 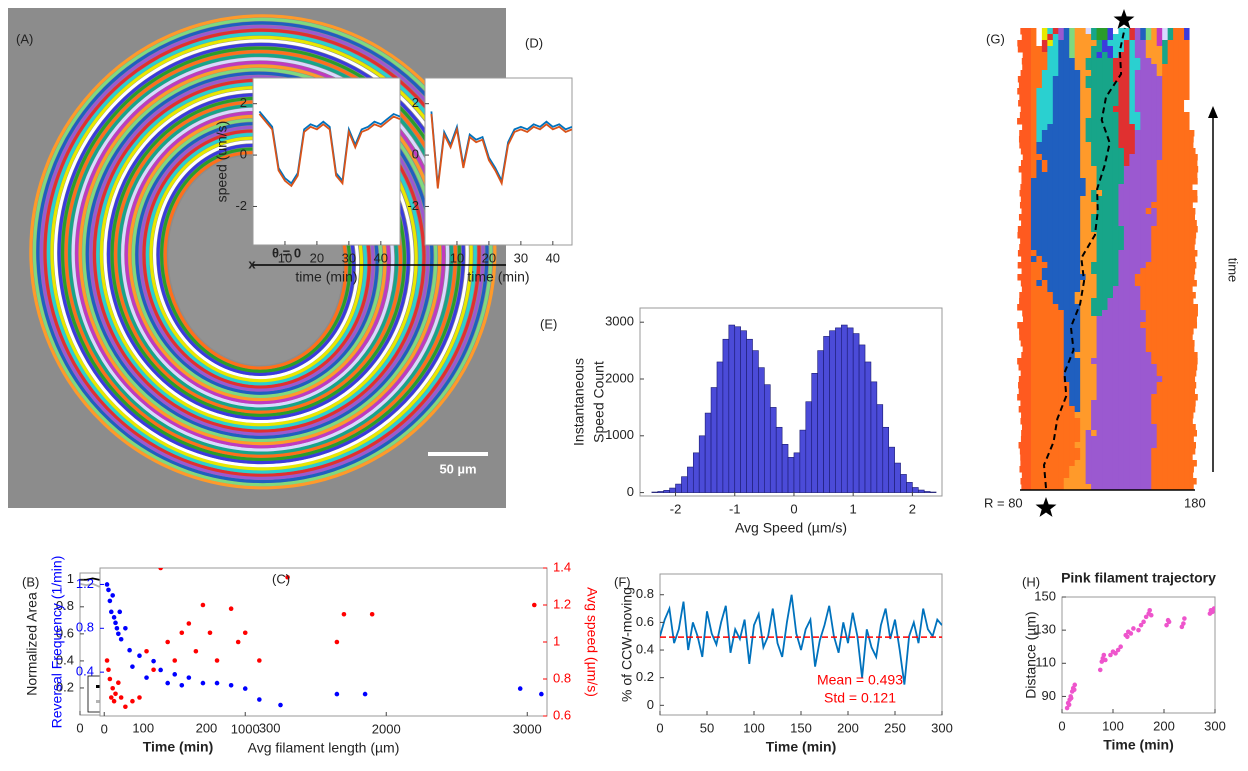 What do you see at coordinates (895, 727) in the screenshot?
I see `x-tick-label: 250` at bounding box center [895, 727].